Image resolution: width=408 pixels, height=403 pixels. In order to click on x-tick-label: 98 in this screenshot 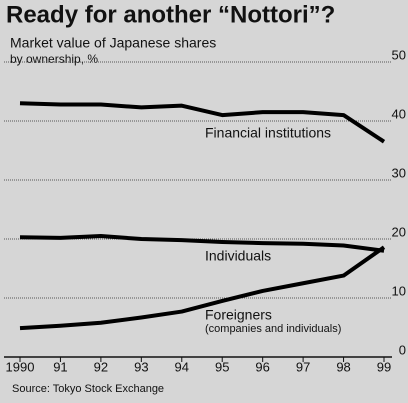, I will do `click(343, 366)`.